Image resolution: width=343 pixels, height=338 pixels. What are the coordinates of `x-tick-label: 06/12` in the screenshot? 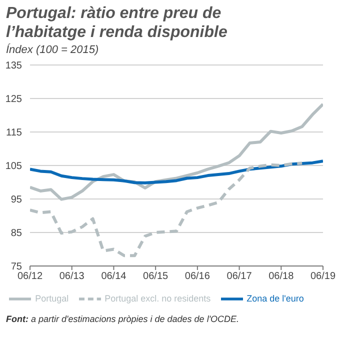 It's located at (30, 276).